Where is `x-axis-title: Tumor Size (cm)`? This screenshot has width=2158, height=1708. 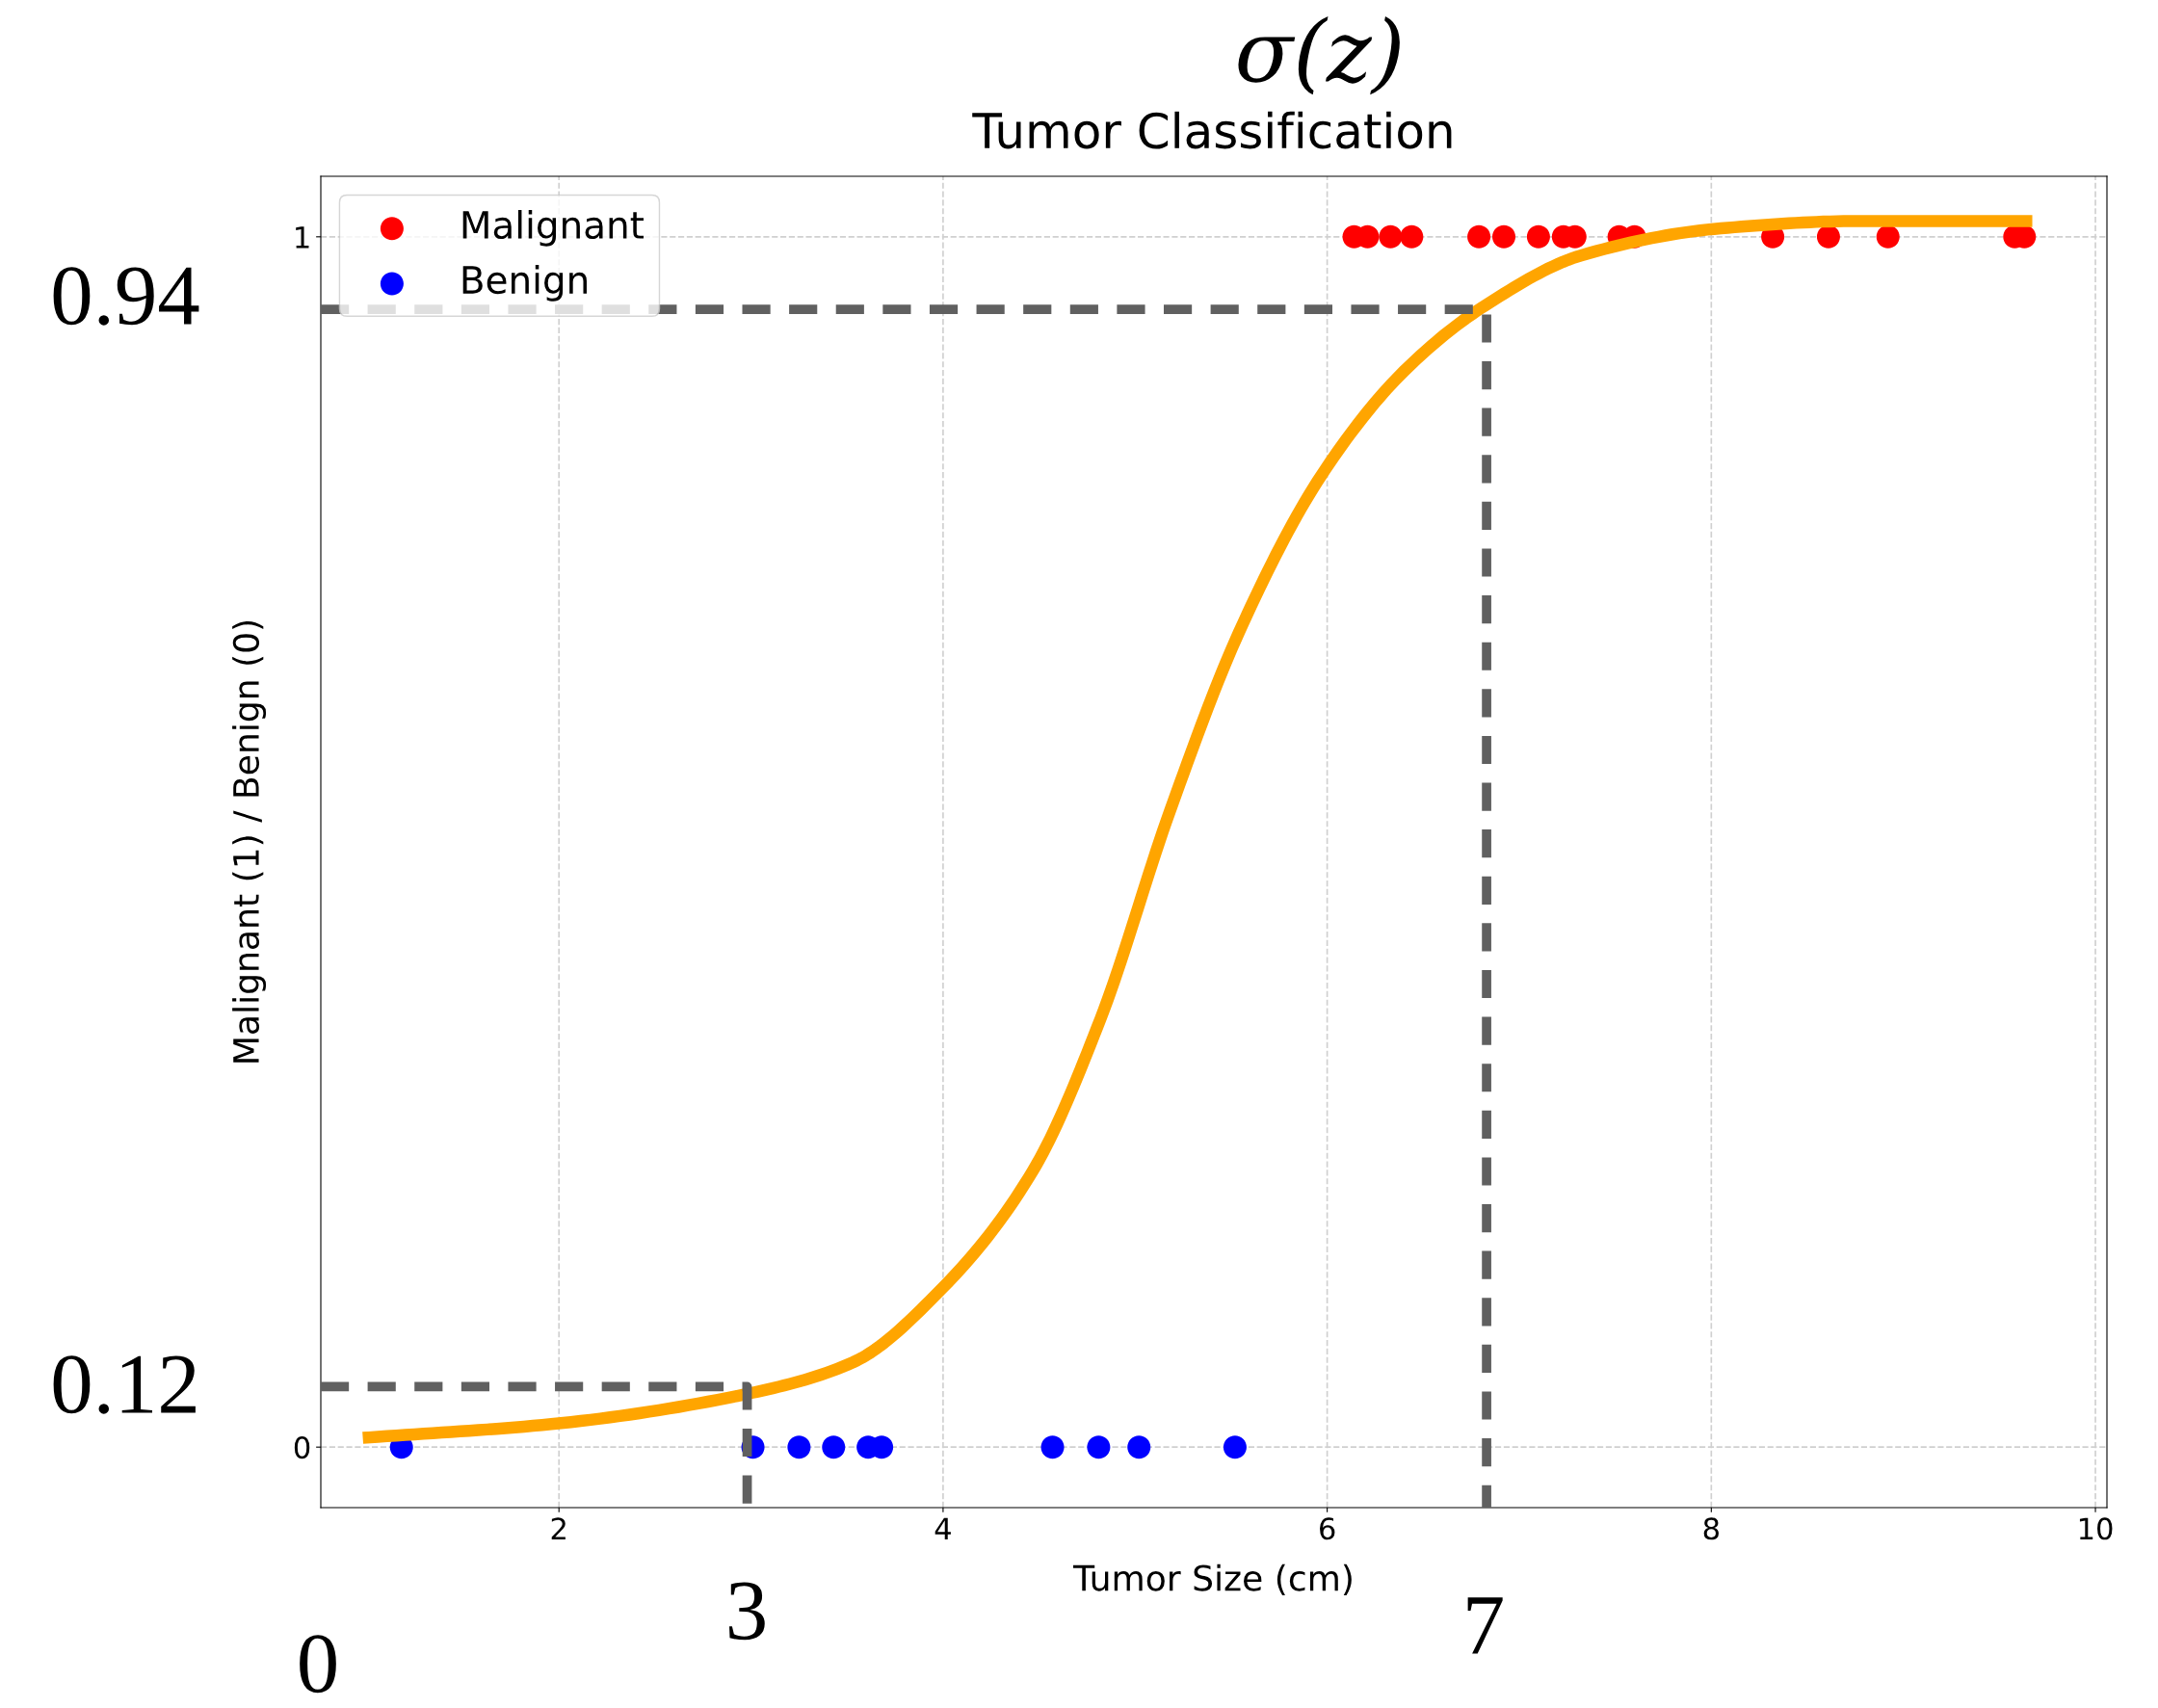 x-axis-title: Tumor Size (cm) is located at coordinates (1212, 1579).